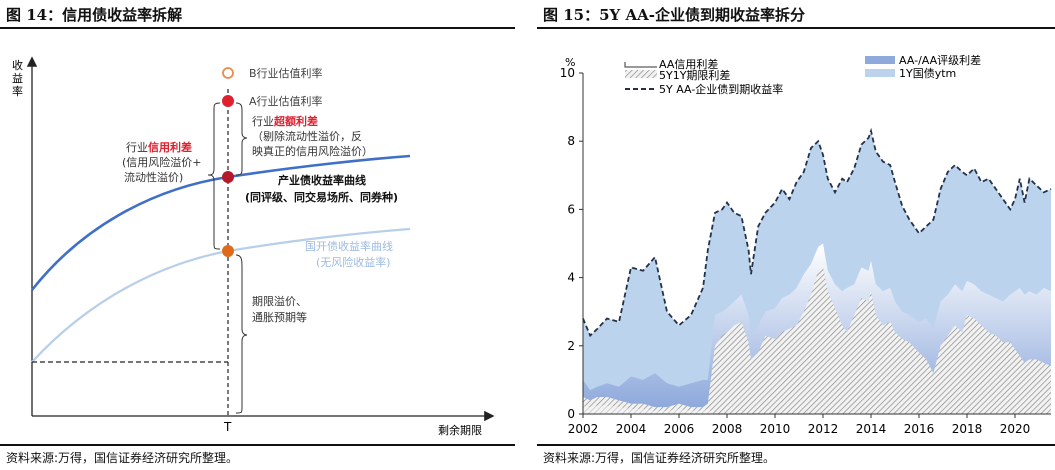 Image resolution: width=1055 pixels, height=470 pixels. I want to click on cdb-curve-note: (无风险收益率), so click(353, 262).